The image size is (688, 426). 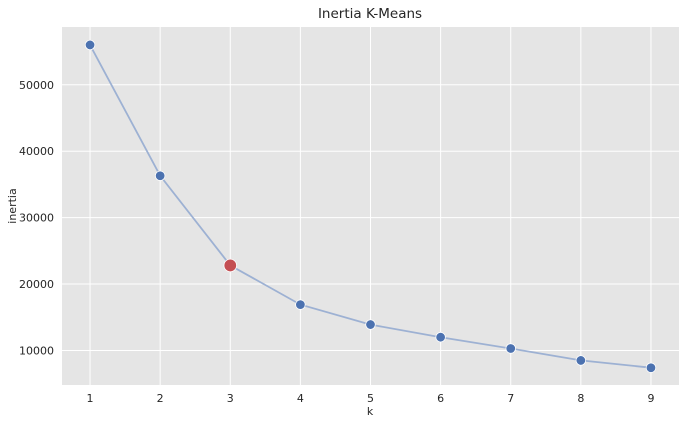 I want to click on y-tick-label: 50000, so click(x=36, y=85).